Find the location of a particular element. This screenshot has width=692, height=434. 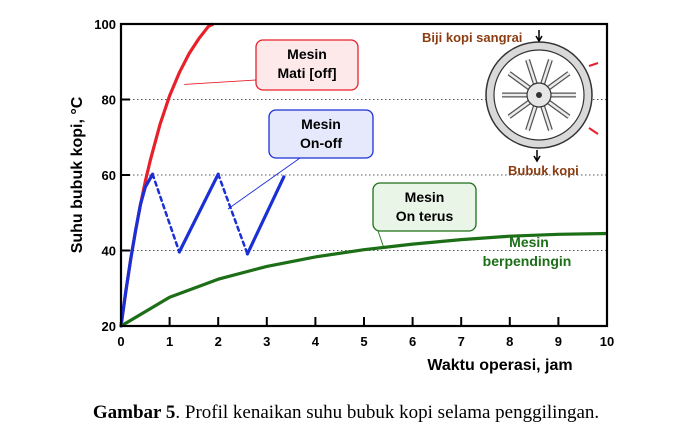

x-tick-label-5: 5 is located at coordinates (363, 341).